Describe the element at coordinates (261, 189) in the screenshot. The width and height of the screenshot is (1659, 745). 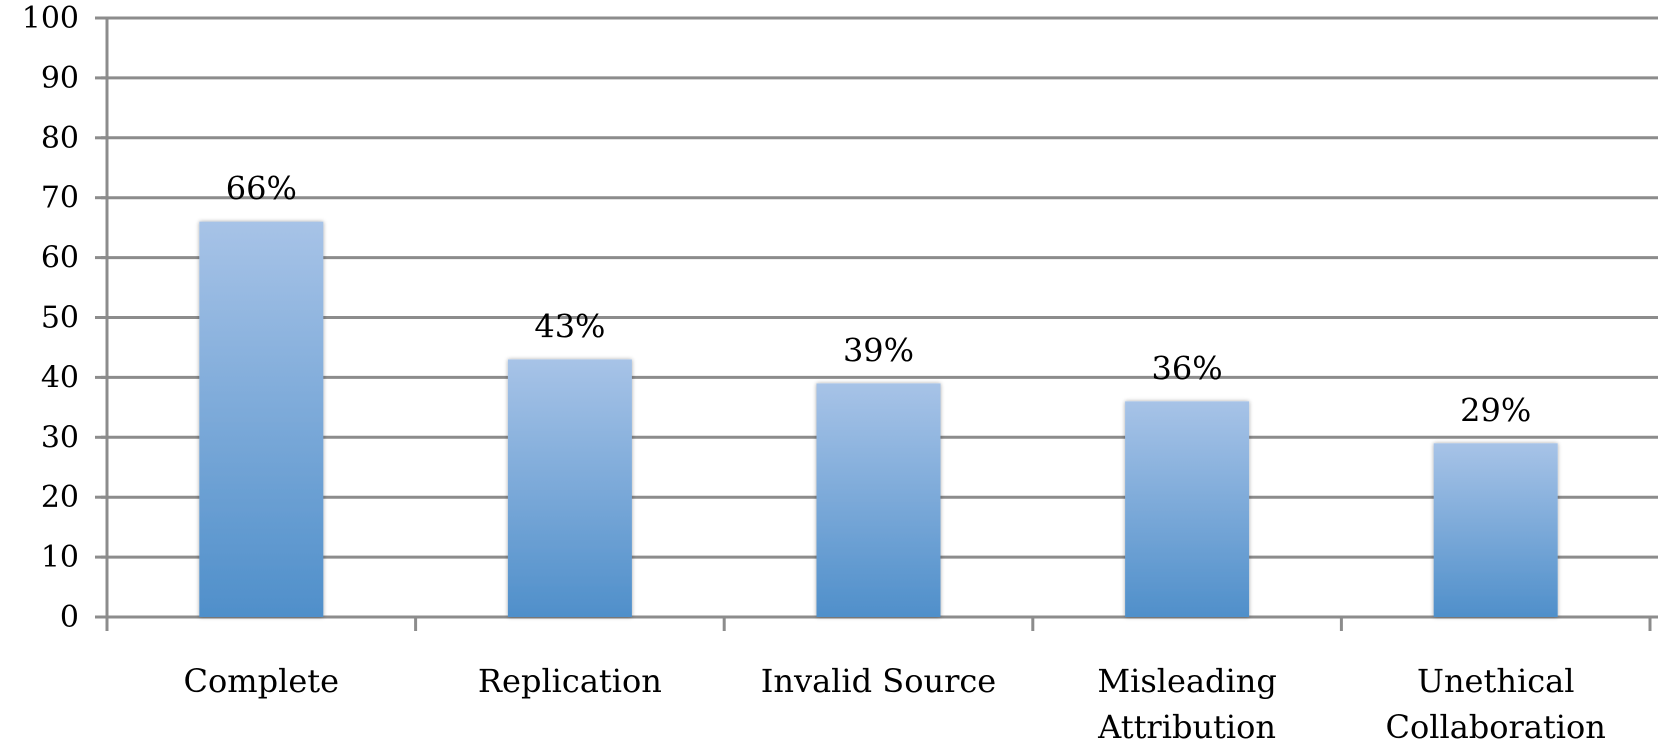
I see `data-label: 66%` at that location.